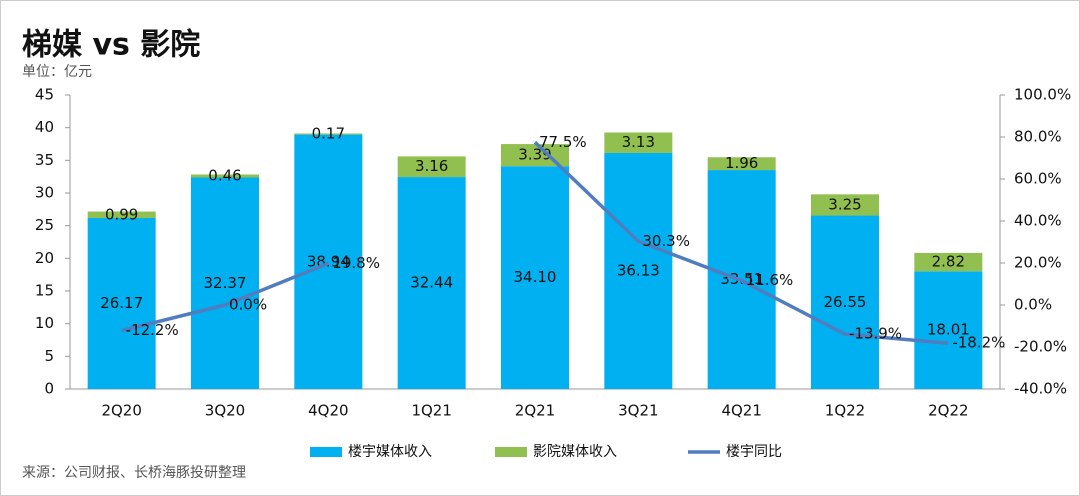 The width and height of the screenshot is (1080, 496). I want to click on data-label: 0.17, so click(328, 134).